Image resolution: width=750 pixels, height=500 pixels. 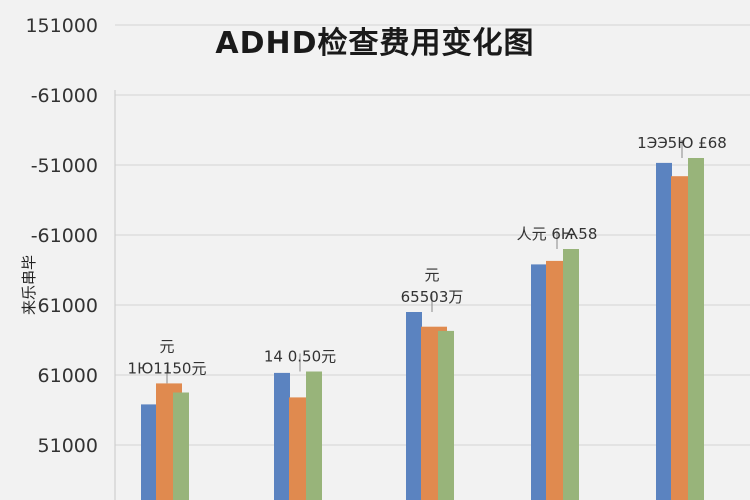 What do you see at coordinates (557, 234) in the screenshot?
I see `data-label: 人元 6Ѩ58` at bounding box center [557, 234].